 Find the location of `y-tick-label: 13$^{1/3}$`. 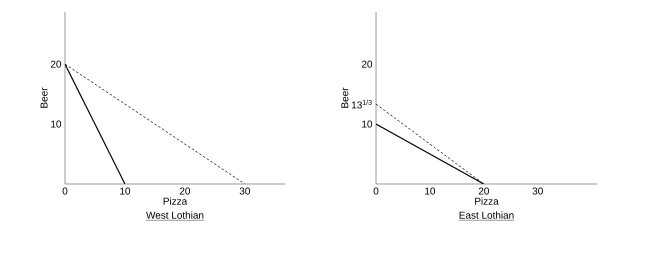

y-tick-label: 13$^{1/3}$ is located at coordinates (362, 104).